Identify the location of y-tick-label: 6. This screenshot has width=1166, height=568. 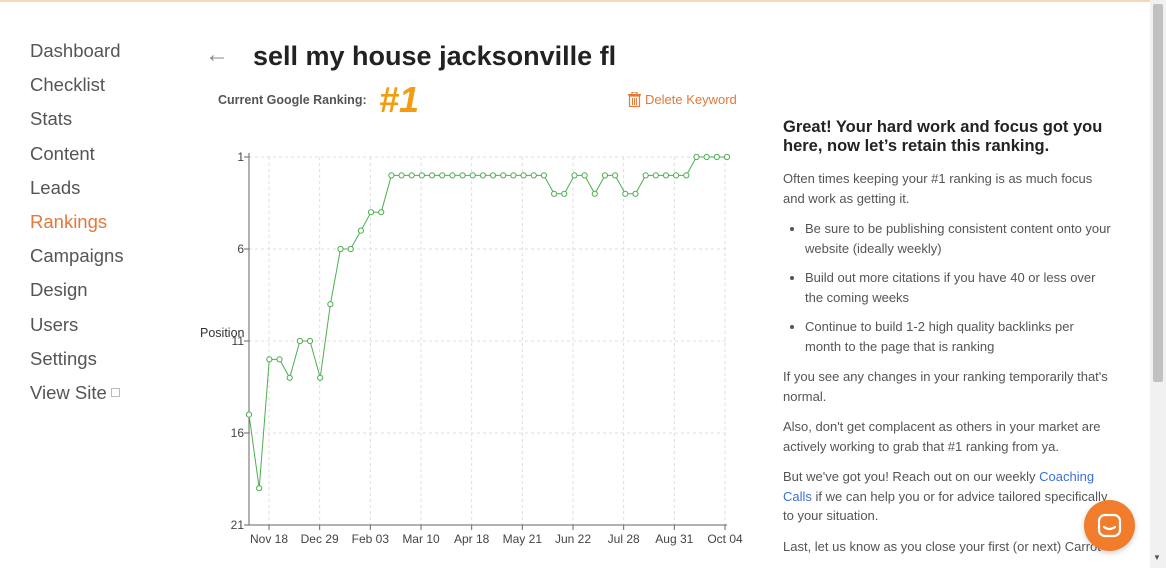
(240, 249).